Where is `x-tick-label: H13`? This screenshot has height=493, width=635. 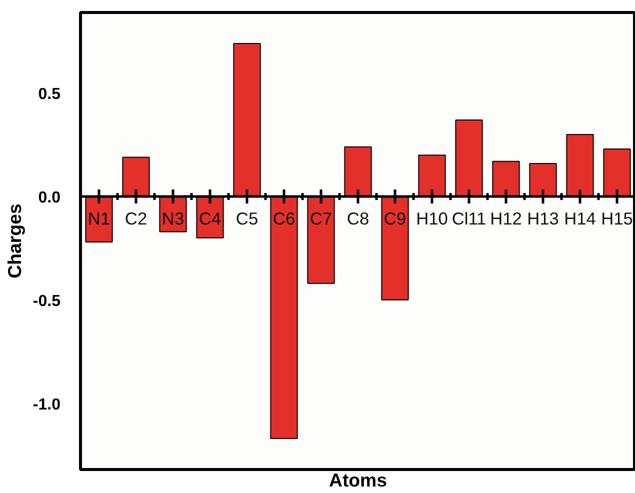 x-tick-label: H13 is located at coordinates (543, 218).